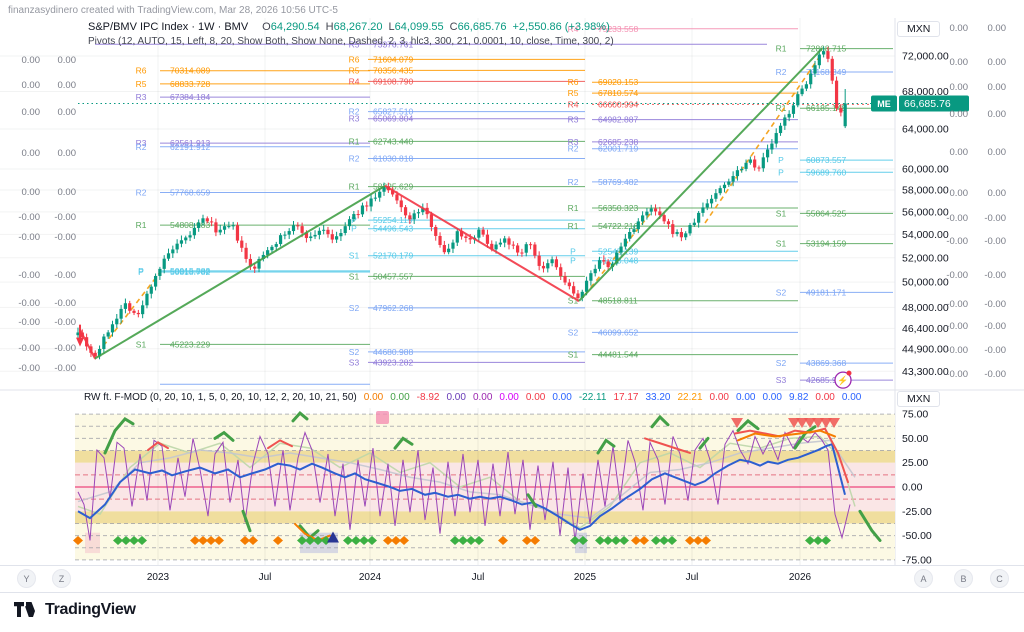 This screenshot has height=632, width=1024. What do you see at coordinates (925, 283) in the screenshot?
I see `price-tick-label: 50,000.00` at bounding box center [925, 283].